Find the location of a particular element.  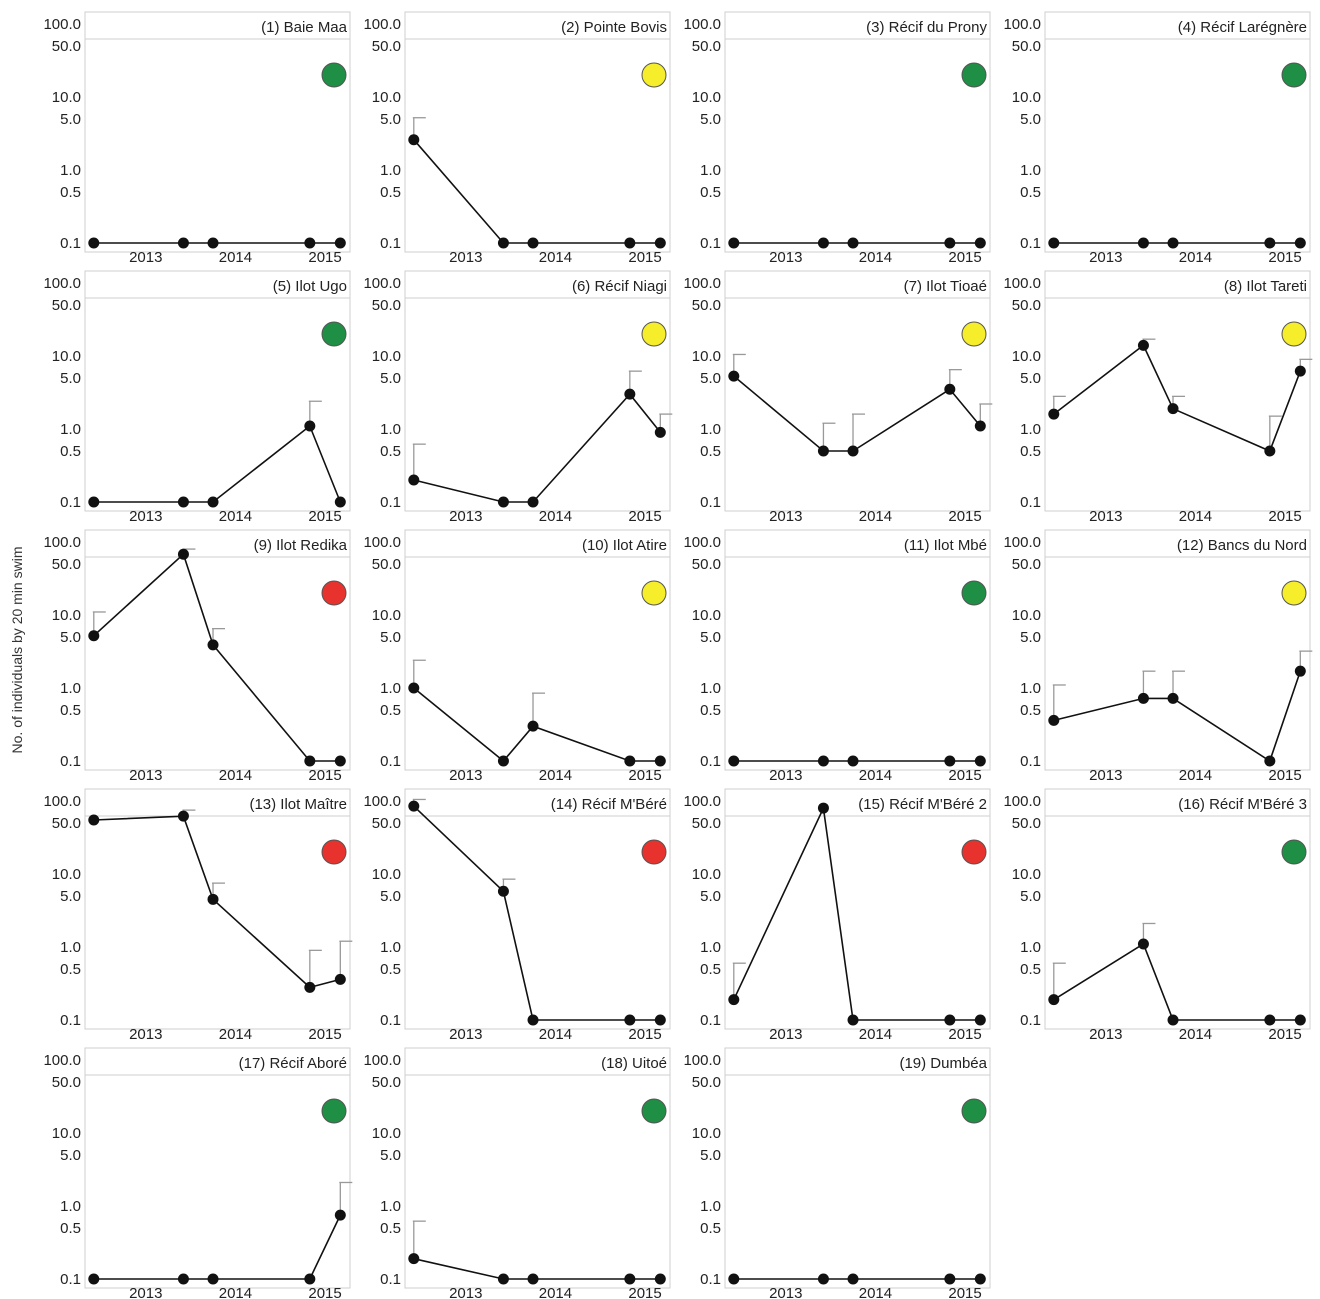

panel-title: (16) Récif M'Béré 3 is located at coordinates (1242, 804).